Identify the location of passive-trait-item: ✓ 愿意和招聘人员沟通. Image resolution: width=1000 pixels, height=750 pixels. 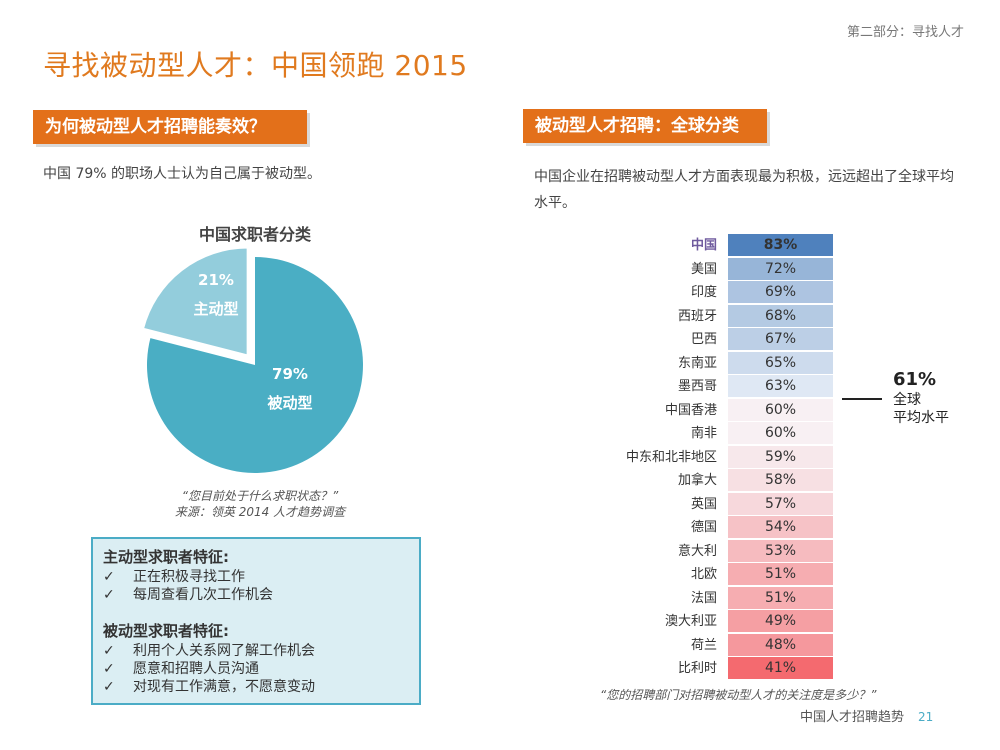
(256, 669).